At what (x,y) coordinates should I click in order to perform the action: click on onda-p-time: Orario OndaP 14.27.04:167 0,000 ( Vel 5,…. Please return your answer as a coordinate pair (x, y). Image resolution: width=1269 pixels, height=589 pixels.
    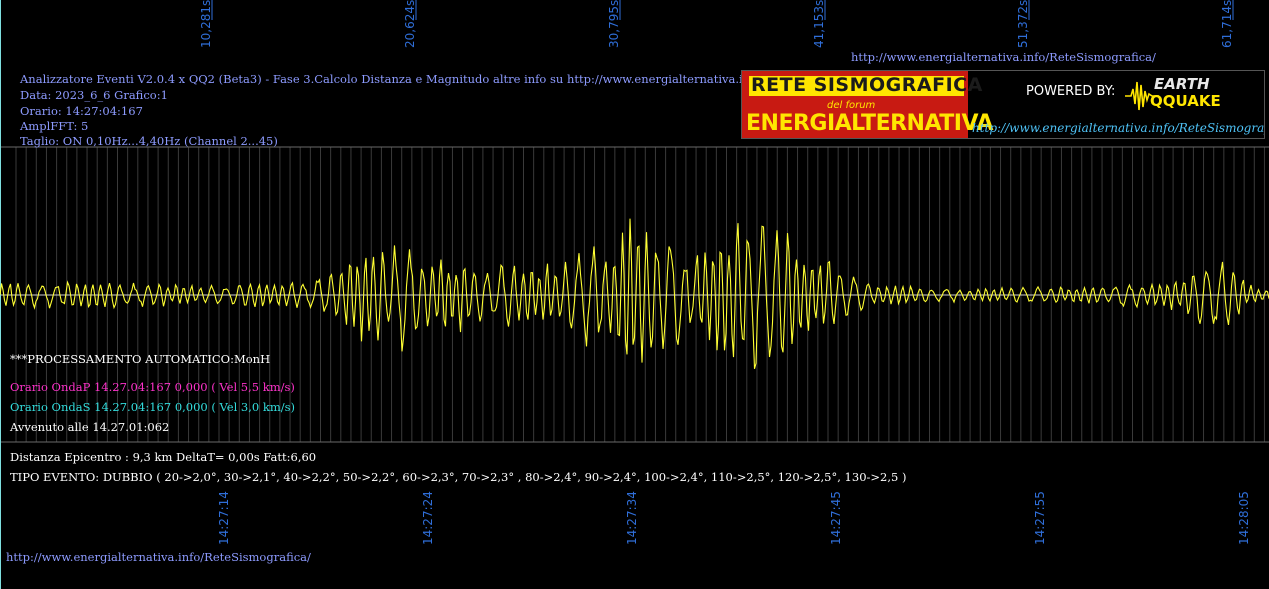
    Looking at the image, I should click on (152, 387).